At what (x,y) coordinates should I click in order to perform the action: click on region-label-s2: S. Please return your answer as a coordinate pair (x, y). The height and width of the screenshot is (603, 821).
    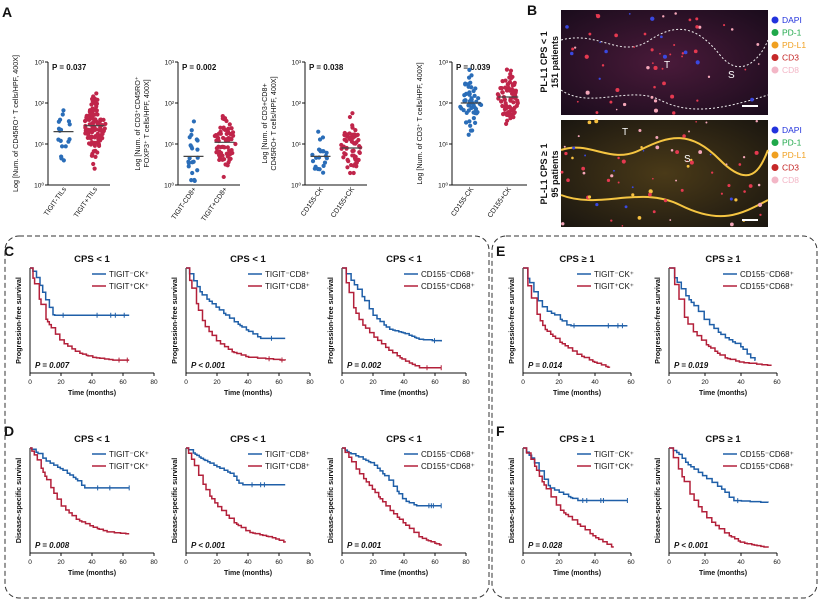
    Looking at the image, I should click on (687, 159).